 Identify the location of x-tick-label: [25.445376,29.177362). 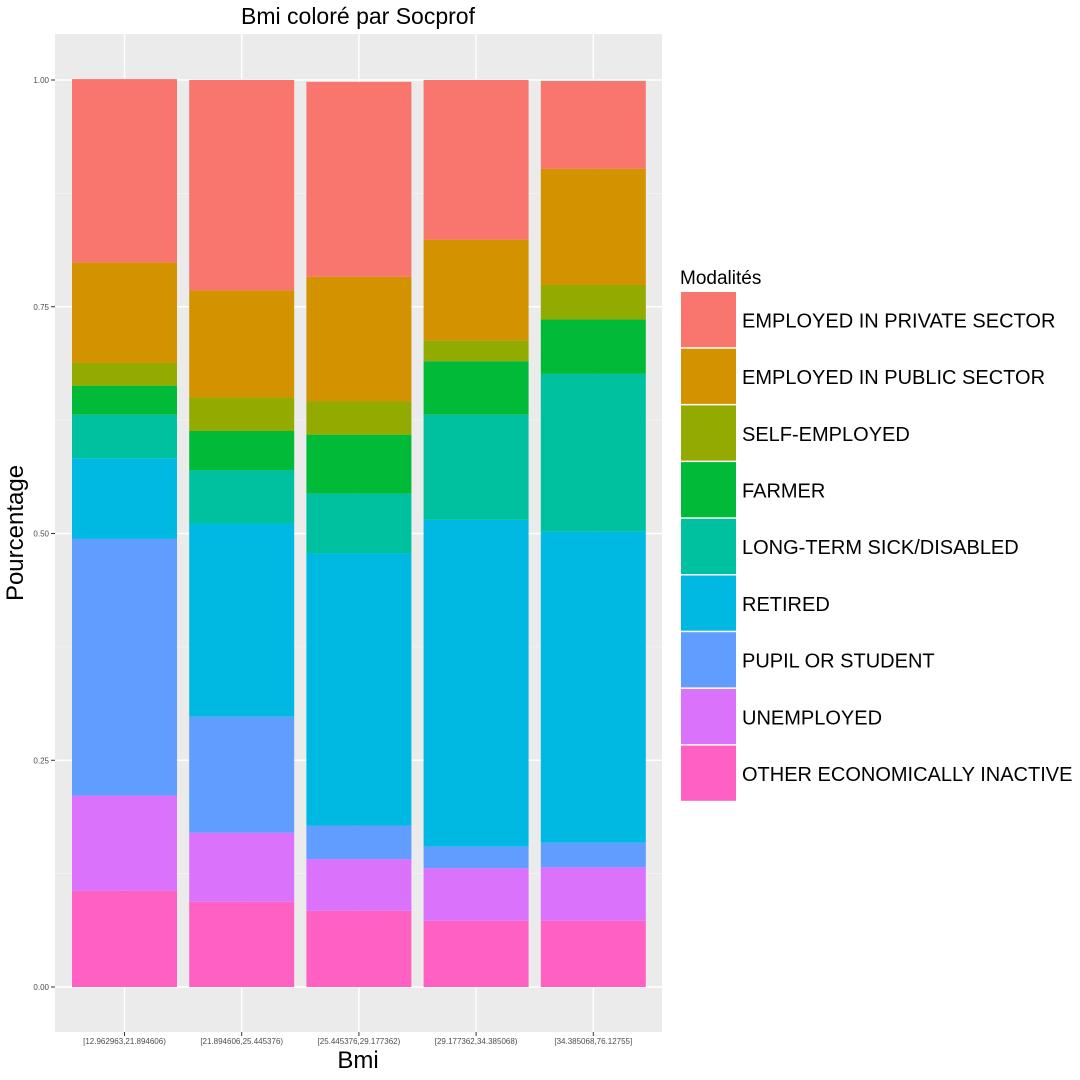
(359, 1041).